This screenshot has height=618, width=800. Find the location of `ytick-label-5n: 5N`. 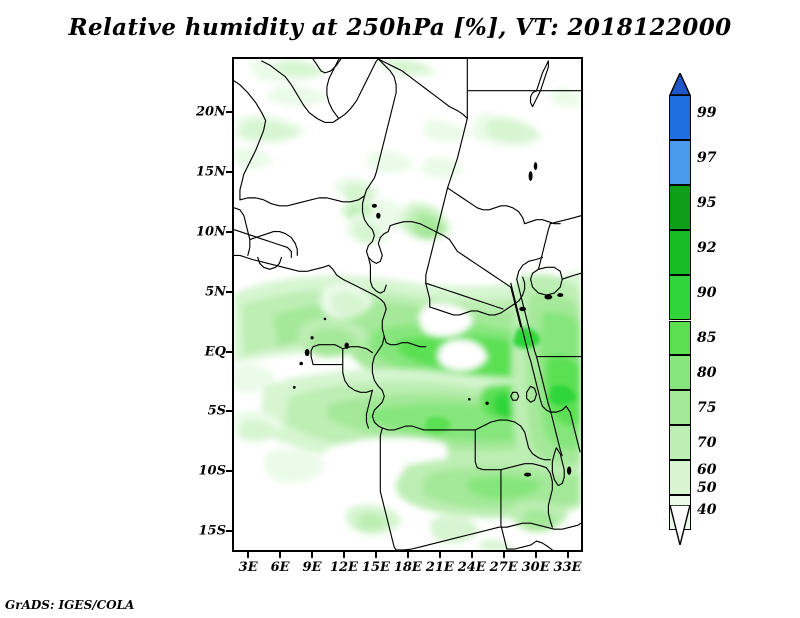

ytick-label-5n: 5N is located at coordinates (215, 292).